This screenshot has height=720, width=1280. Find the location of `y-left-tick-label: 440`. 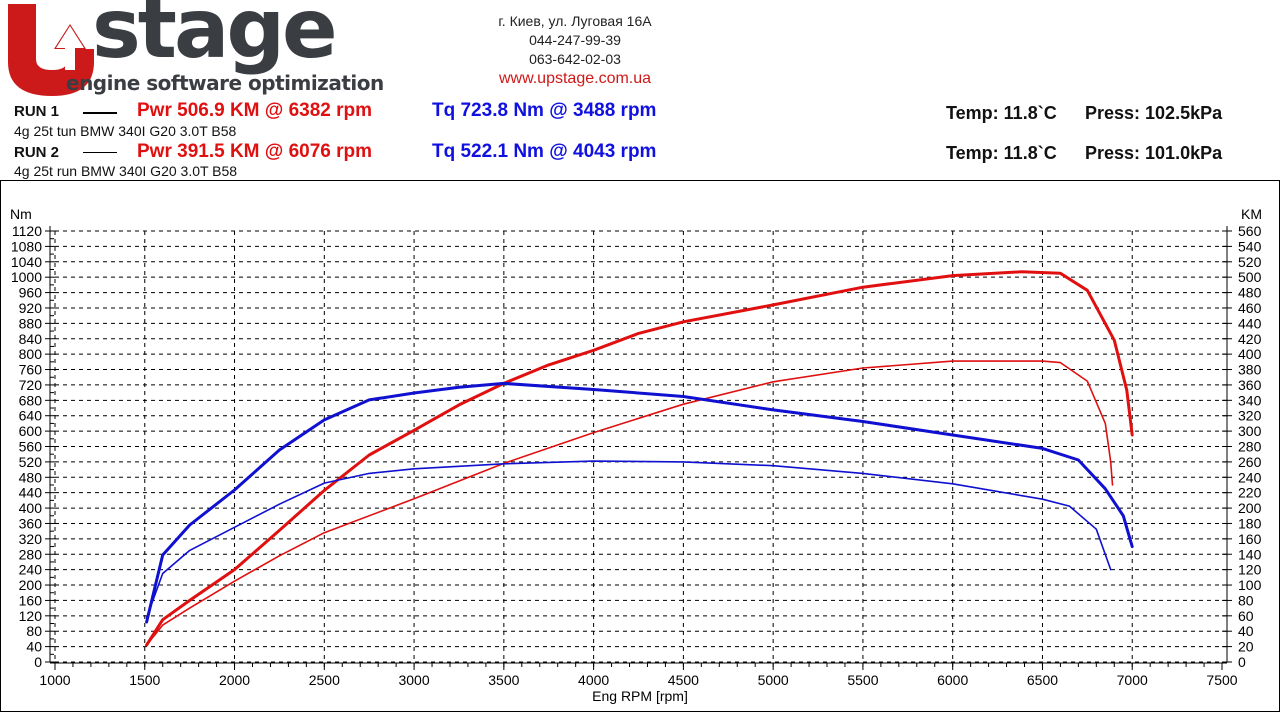

y-left-tick-label: 440 is located at coordinates (31, 493).